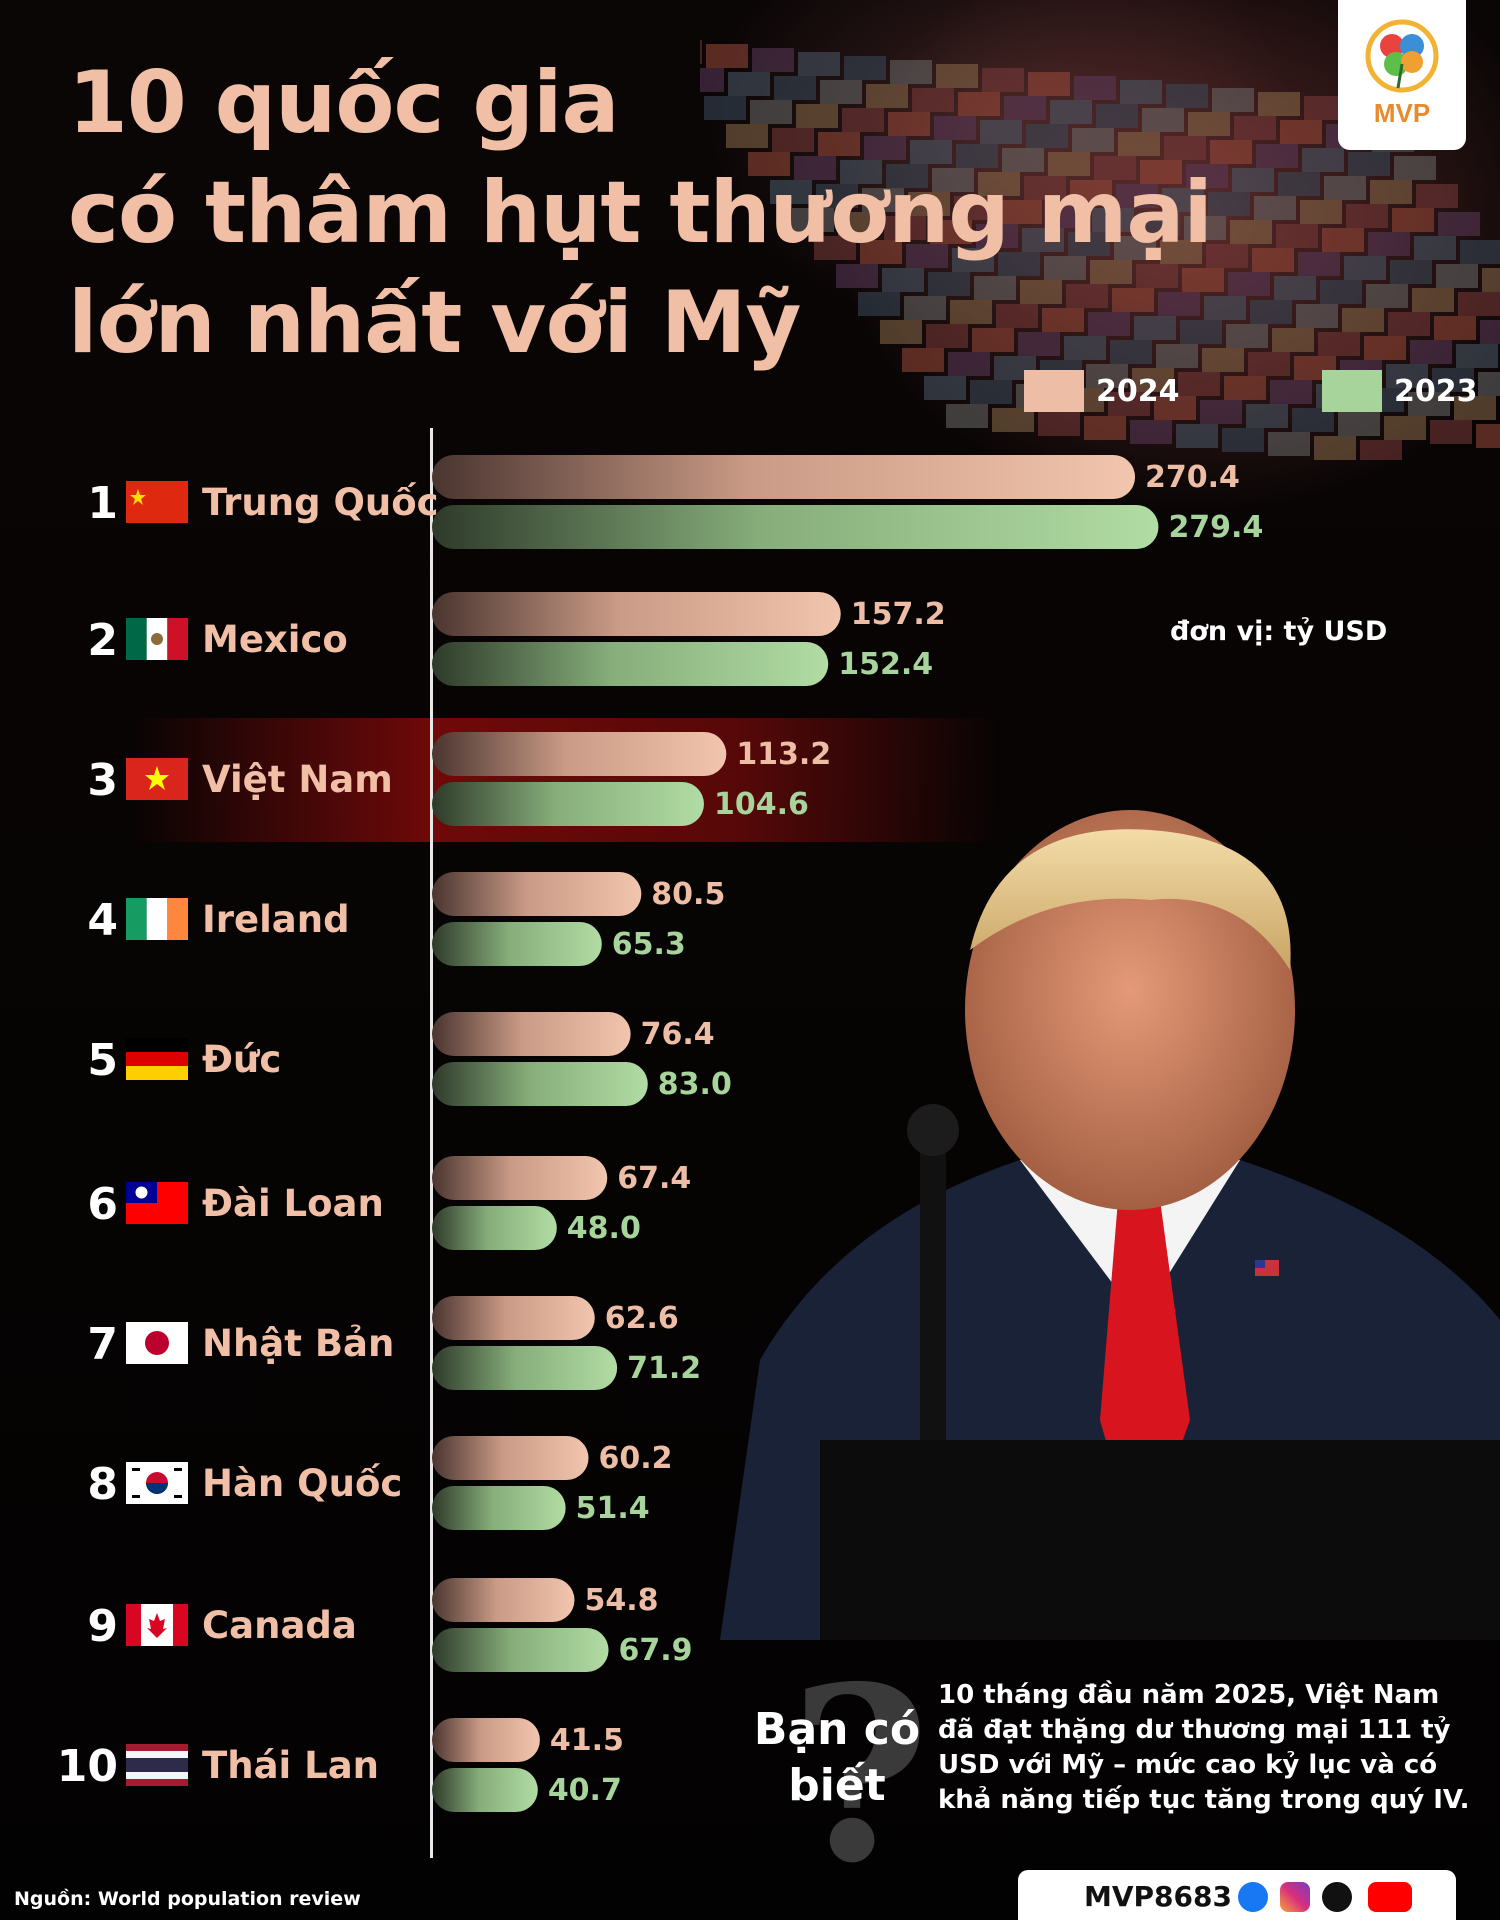 The height and width of the screenshot is (1920, 1500). Describe the element at coordinates (102, 1204) in the screenshot. I see `rank-label: 6` at that location.